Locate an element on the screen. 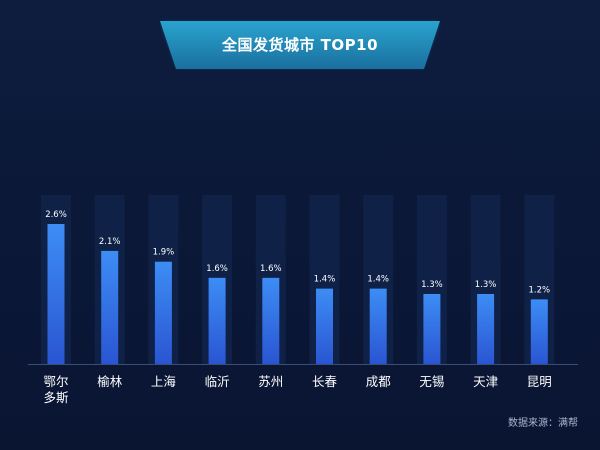 Image resolution: width=600 pixels, height=450 pixels. title-banner-shape is located at coordinates (300, 45).